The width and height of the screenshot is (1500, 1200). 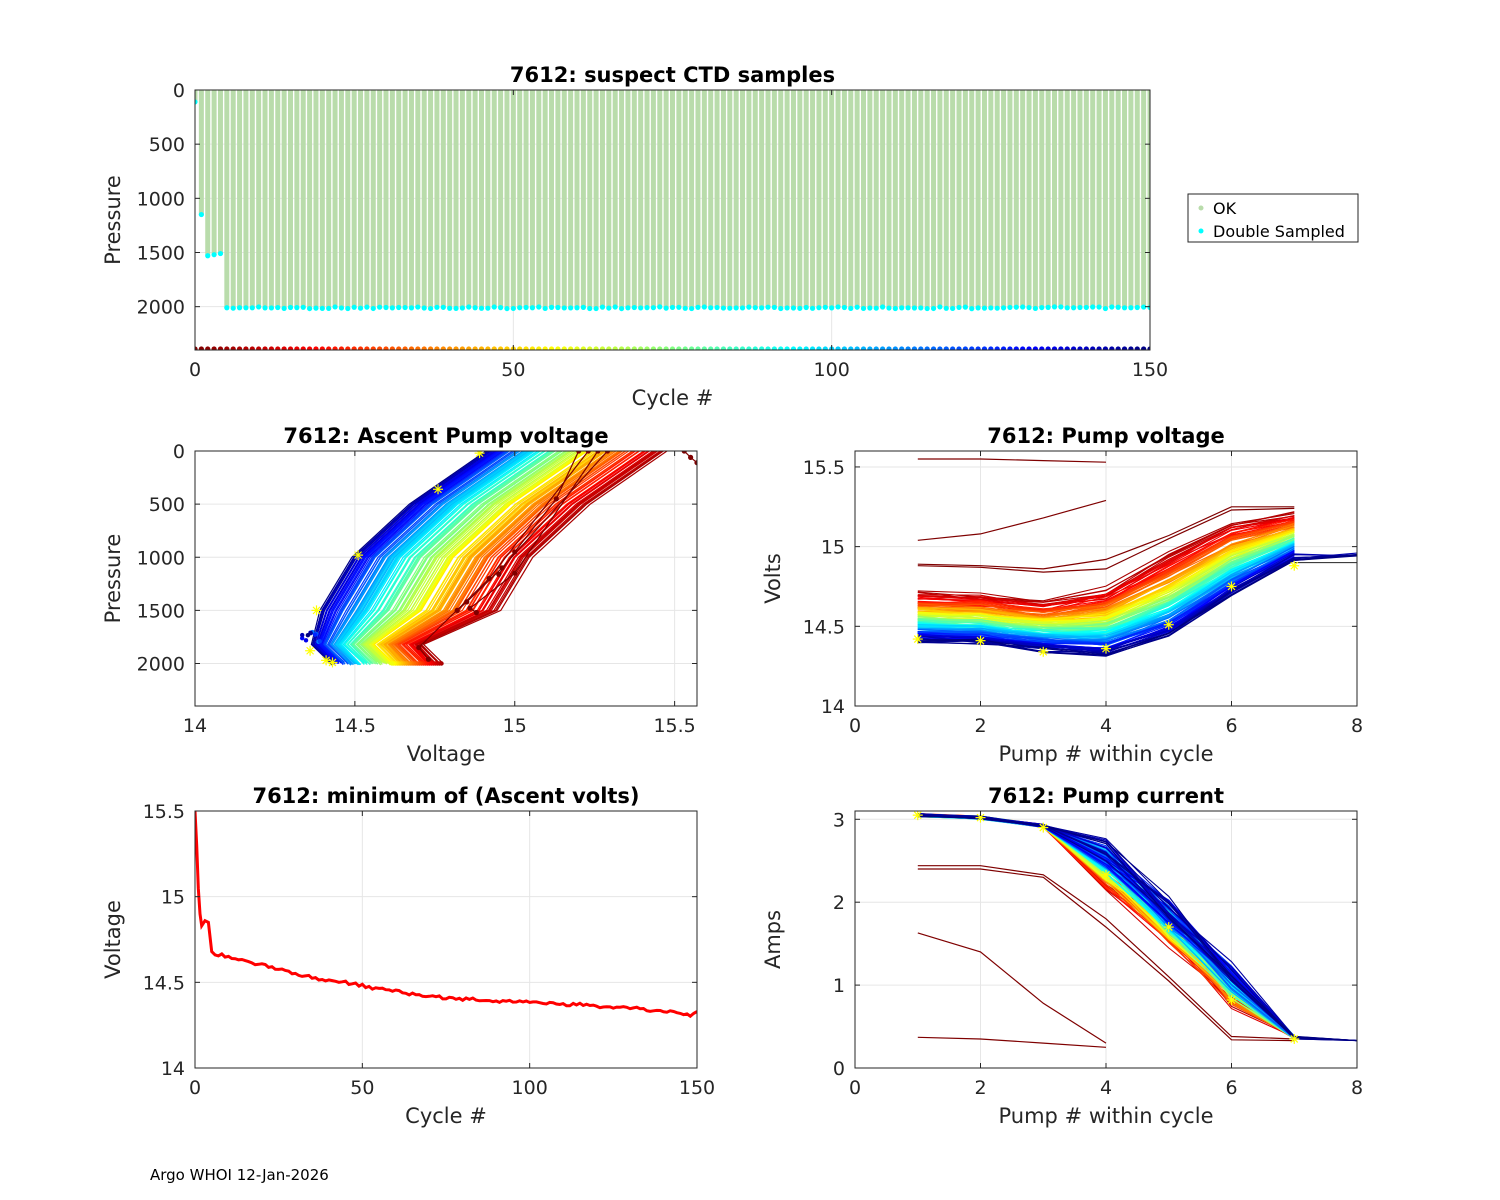 What do you see at coordinates (674, 726) in the screenshot?
I see `x-tick-label: 15.5` at bounding box center [674, 726].